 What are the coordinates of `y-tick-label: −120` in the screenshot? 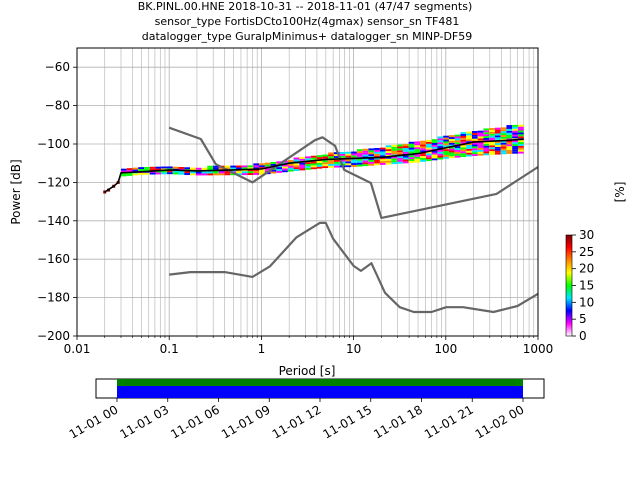 It's located at (53, 182).